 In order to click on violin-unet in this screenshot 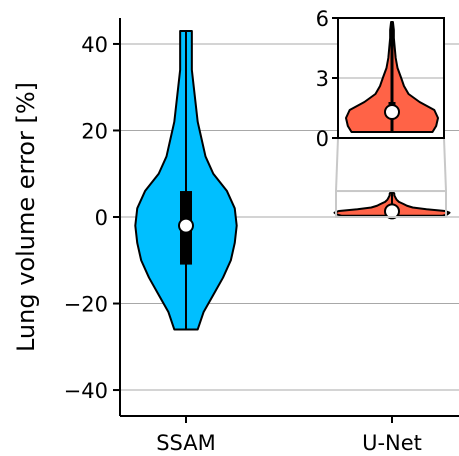, I will do `click(392, 205)`.